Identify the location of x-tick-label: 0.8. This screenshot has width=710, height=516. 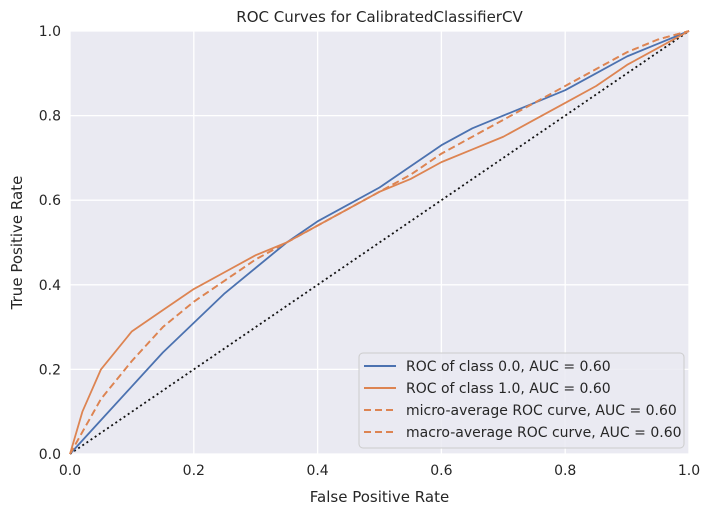
(565, 471).